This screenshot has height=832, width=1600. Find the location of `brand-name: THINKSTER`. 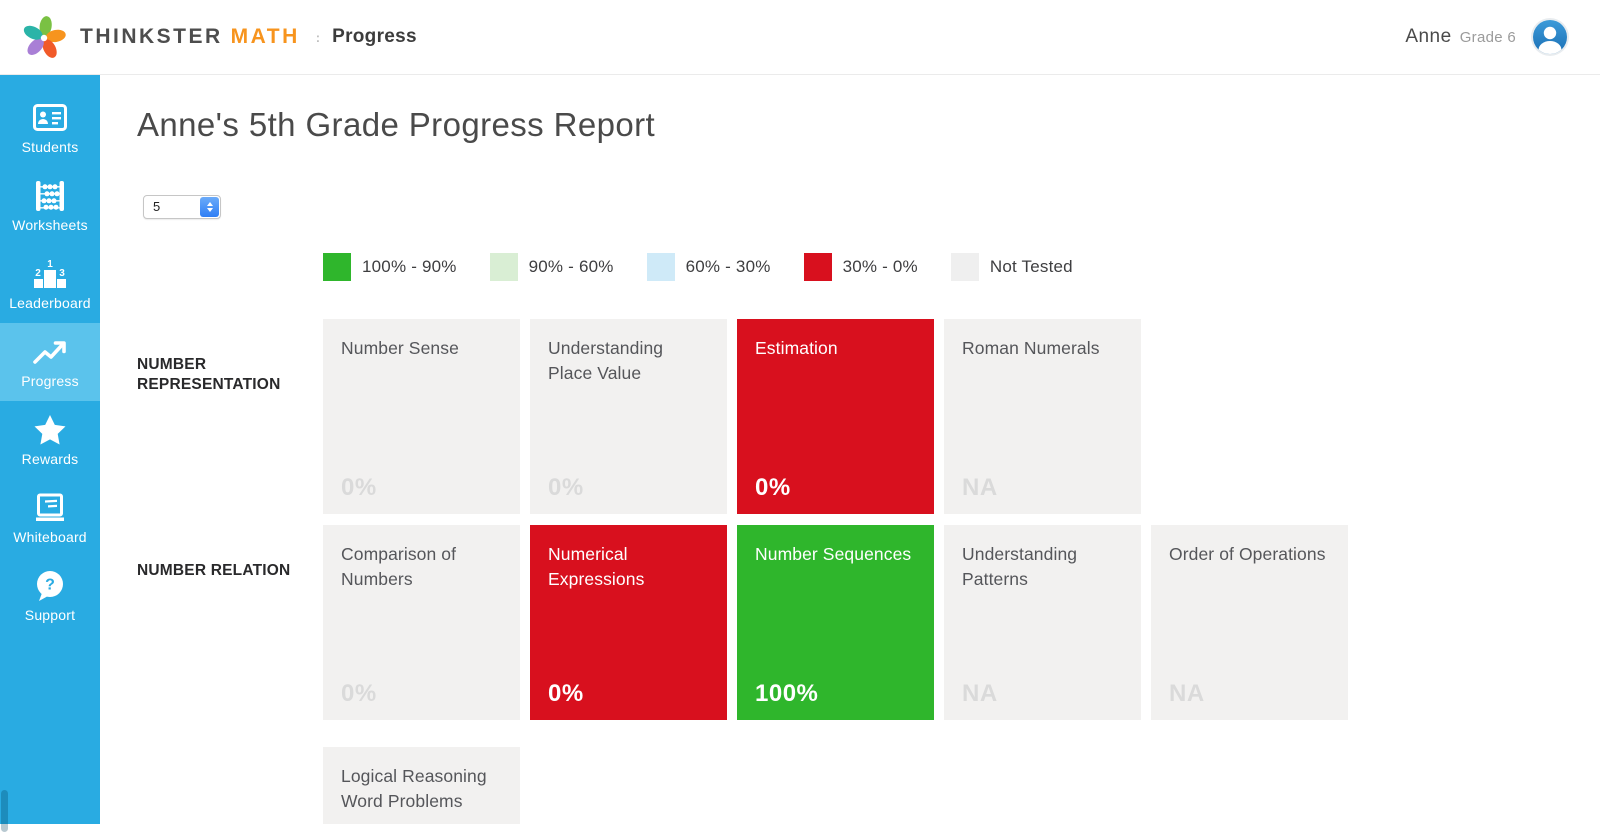

brand-name: THINKSTER is located at coordinates (151, 36).